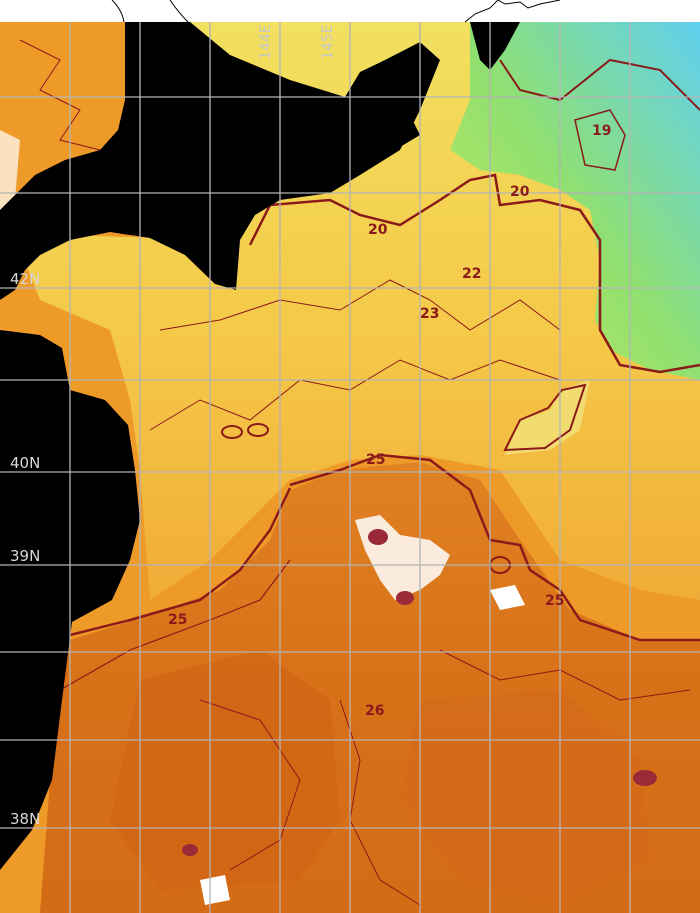 The height and width of the screenshot is (913, 700). Describe the element at coordinates (25, 556) in the screenshot. I see `lat-label-39n: 39N` at that location.